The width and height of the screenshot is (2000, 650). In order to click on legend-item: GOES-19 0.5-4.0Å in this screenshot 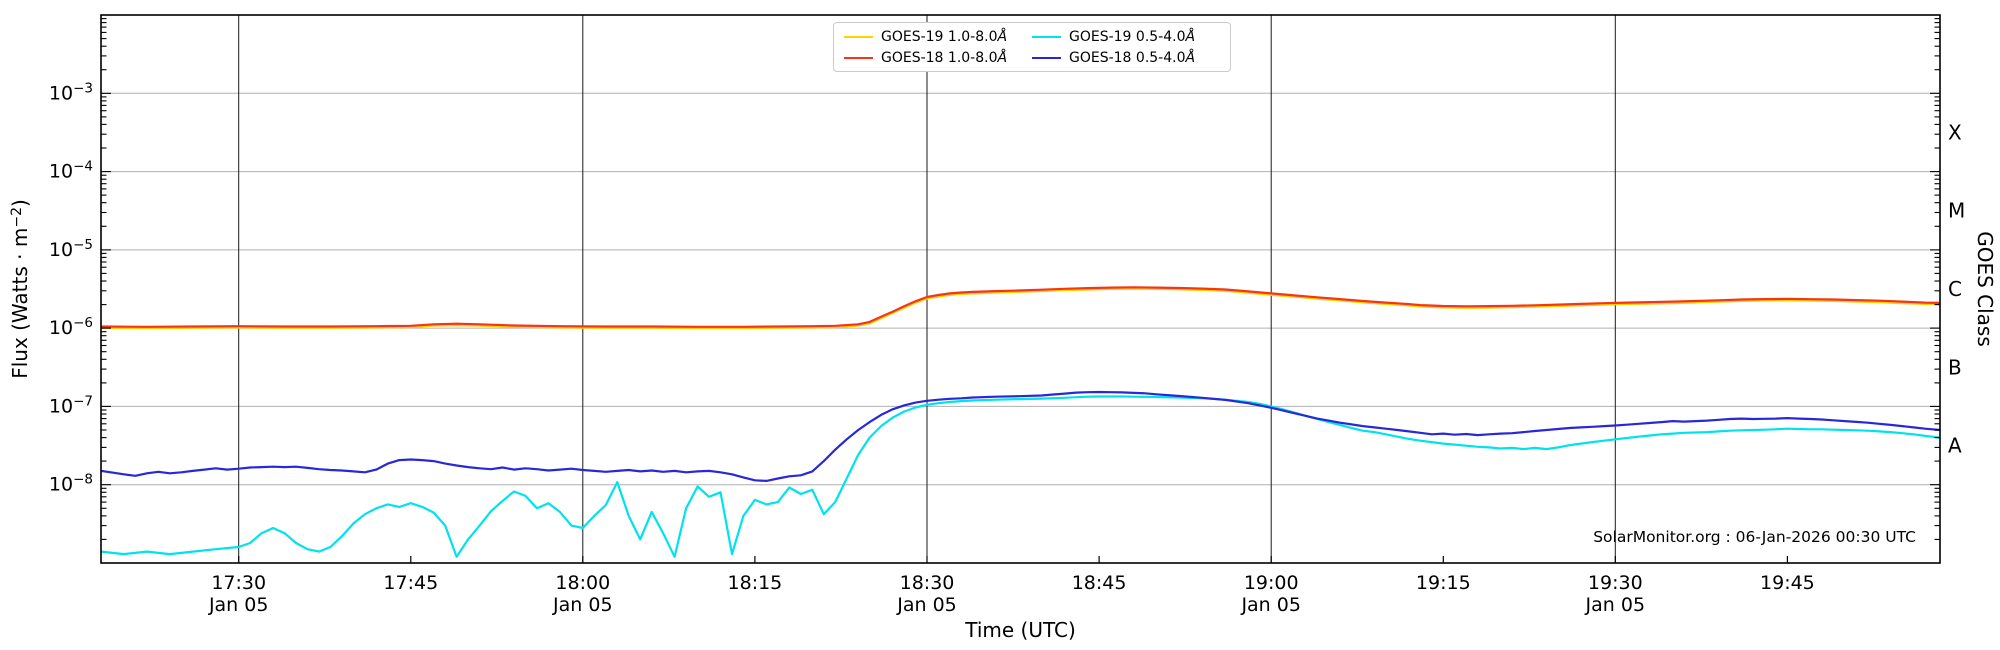, I will do `click(1126, 37)`.